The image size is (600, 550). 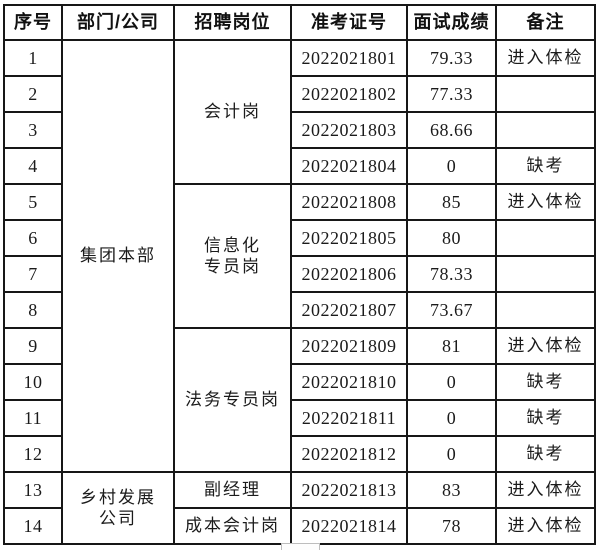 I want to click on cell-pos: 法务专员岗, so click(x=232, y=400).